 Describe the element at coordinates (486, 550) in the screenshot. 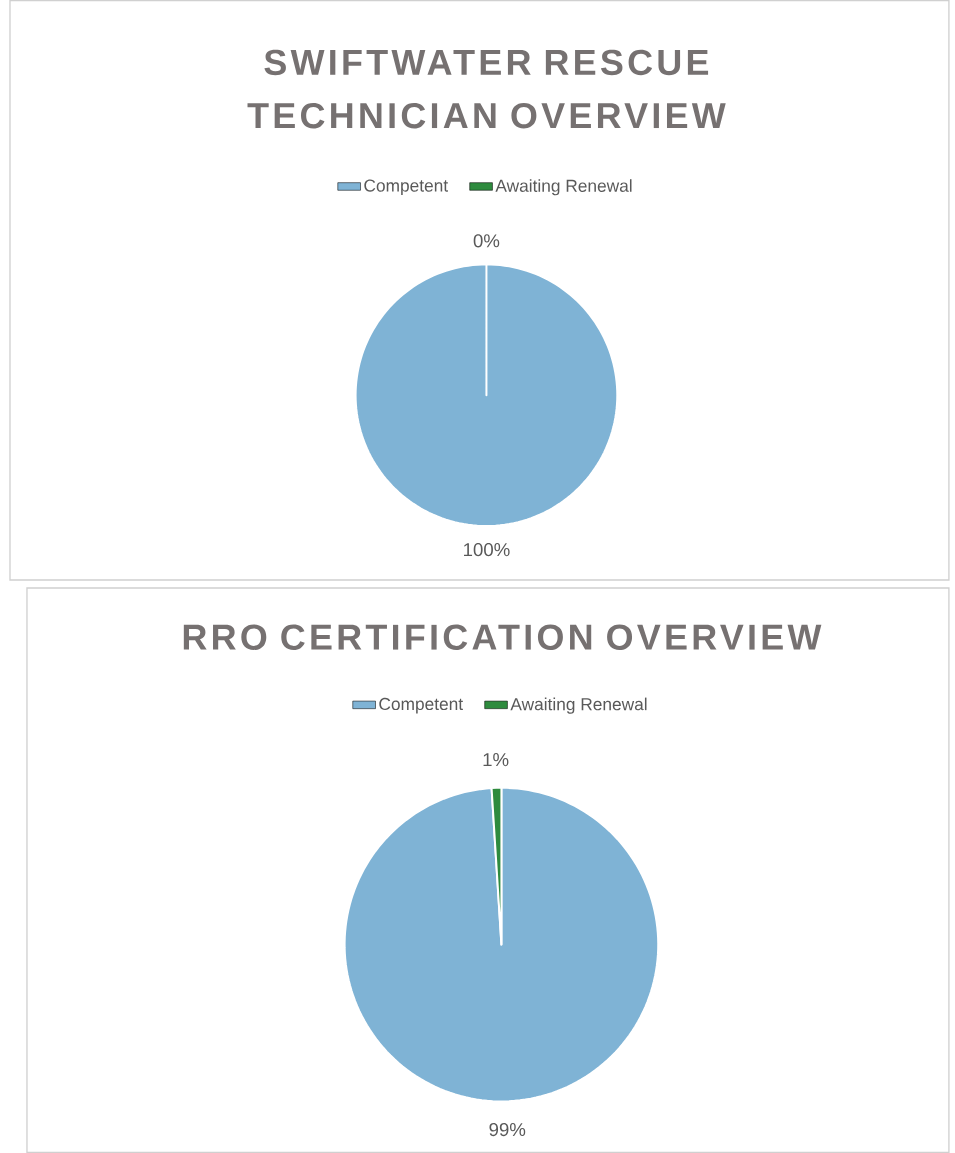

I see `data-label: 100%` at that location.